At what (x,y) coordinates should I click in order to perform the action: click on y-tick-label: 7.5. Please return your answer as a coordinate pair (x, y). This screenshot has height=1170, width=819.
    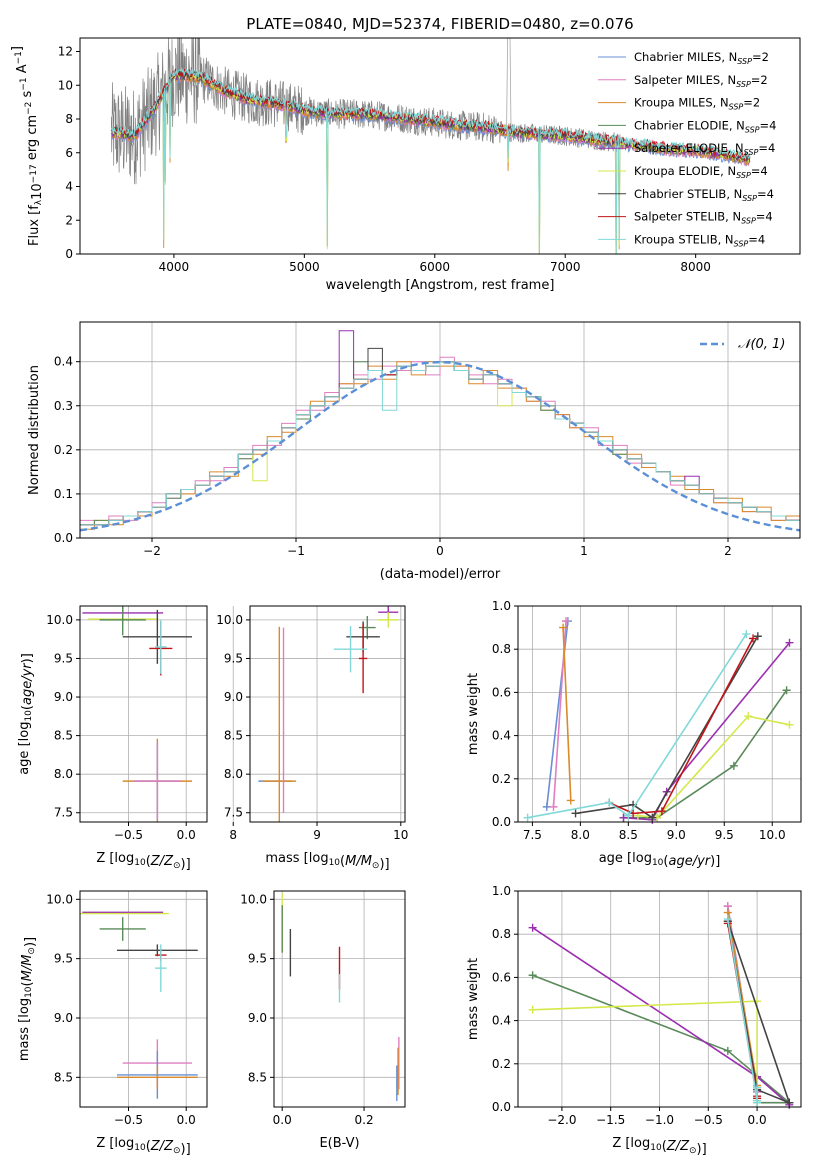
    Looking at the image, I should click on (63, 813).